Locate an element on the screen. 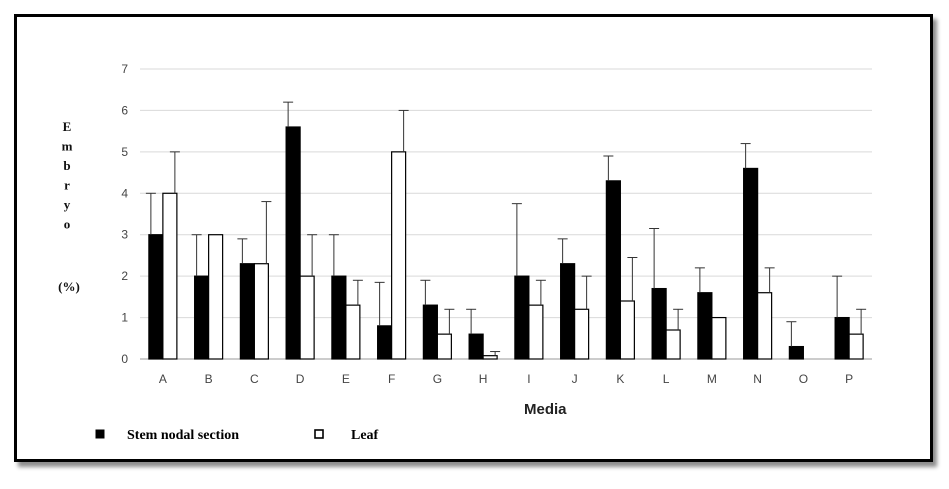  x-tick-label: G is located at coordinates (437, 379).